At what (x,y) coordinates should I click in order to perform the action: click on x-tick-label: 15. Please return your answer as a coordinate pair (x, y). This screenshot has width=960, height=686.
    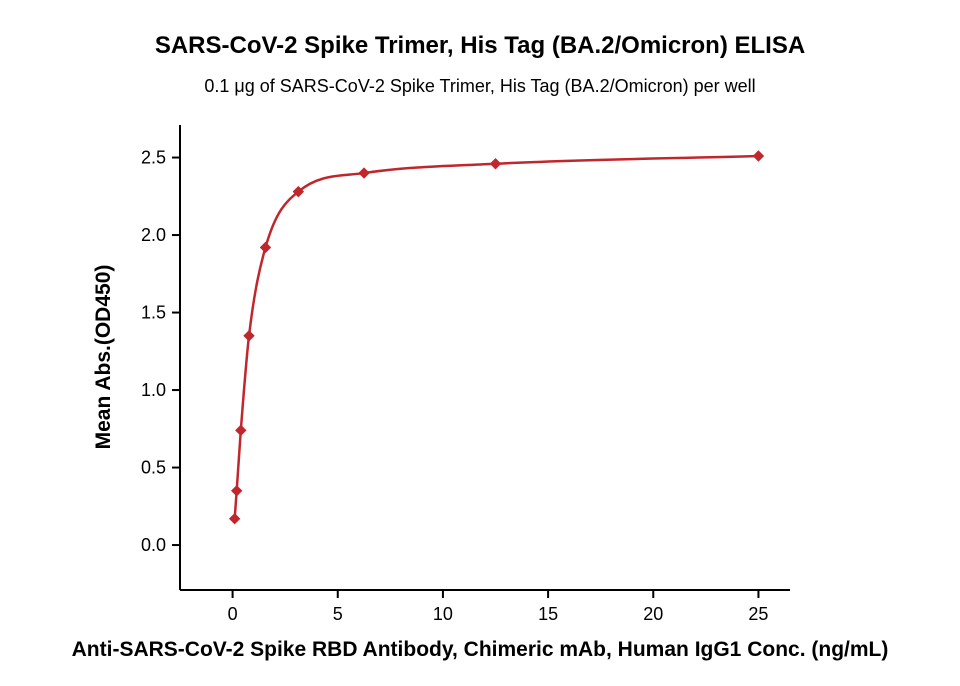
    Looking at the image, I should click on (548, 614).